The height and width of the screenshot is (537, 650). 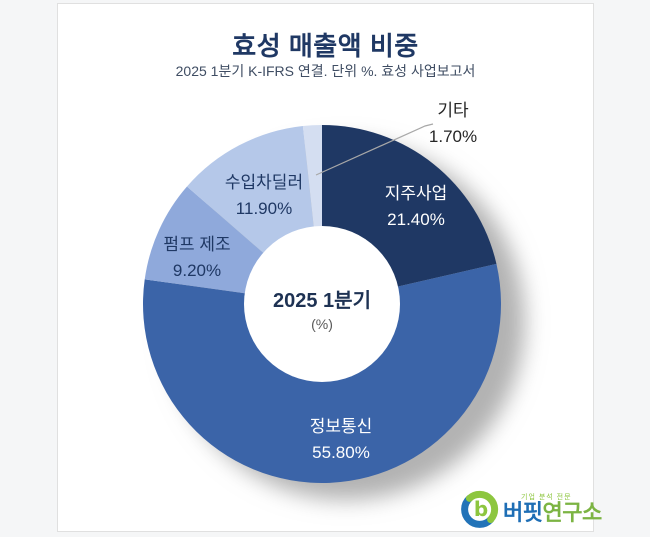 I want to click on center-unit: (%), so click(x=322, y=324).